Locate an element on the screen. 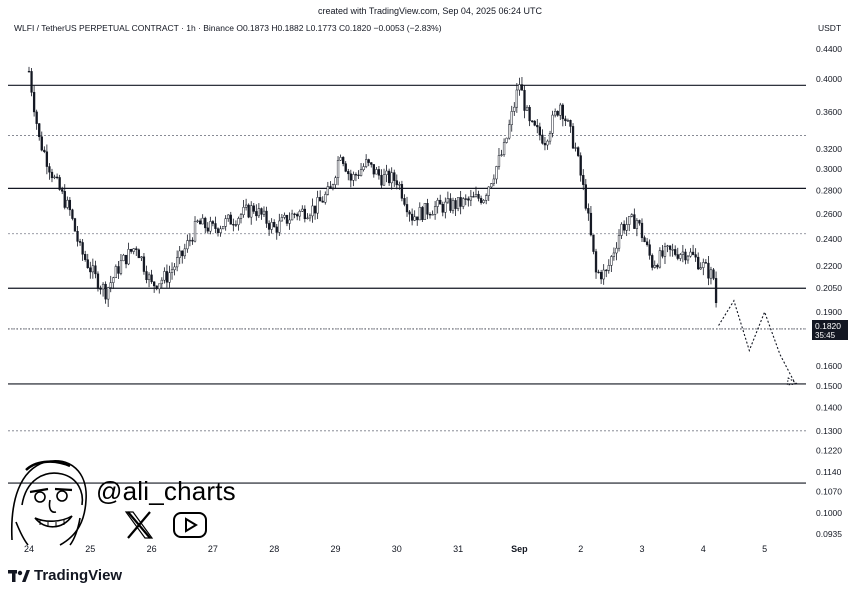 The width and height of the screenshot is (860, 595). currency-label: USDT is located at coordinates (830, 28).